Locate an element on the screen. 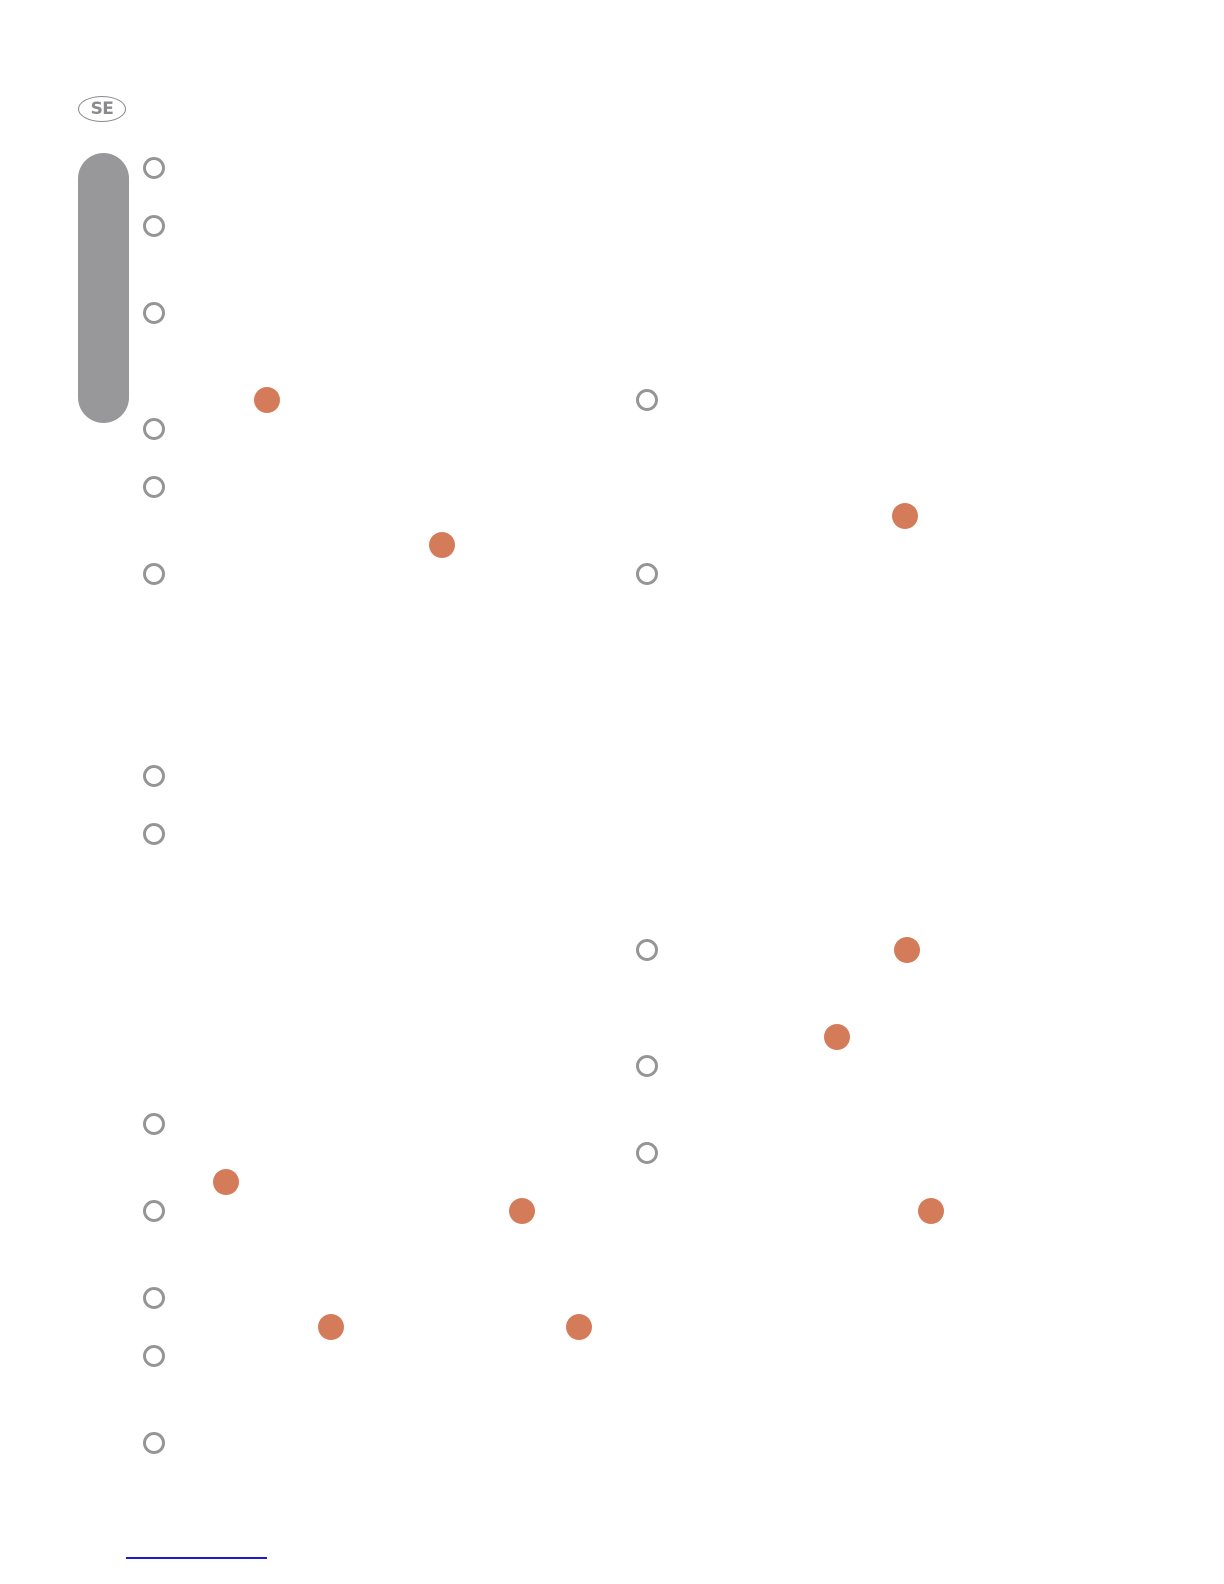  language-badge: SE is located at coordinates (102, 109).